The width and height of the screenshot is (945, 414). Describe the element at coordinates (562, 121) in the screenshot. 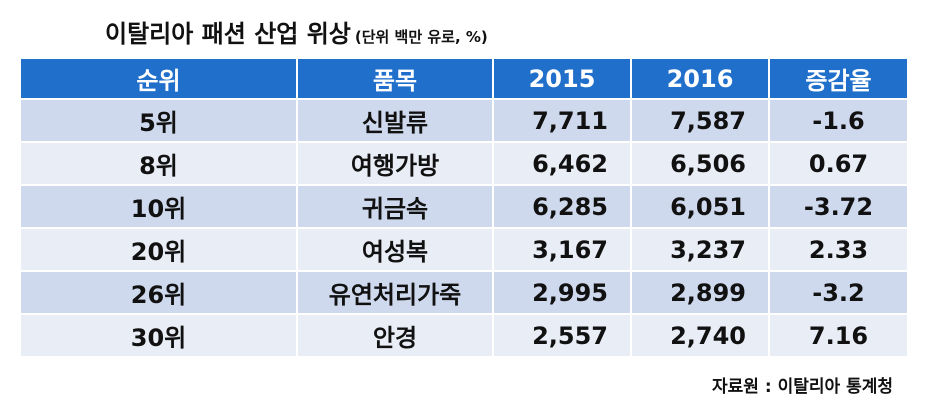

I see `value-2015-cell: 7,711` at that location.